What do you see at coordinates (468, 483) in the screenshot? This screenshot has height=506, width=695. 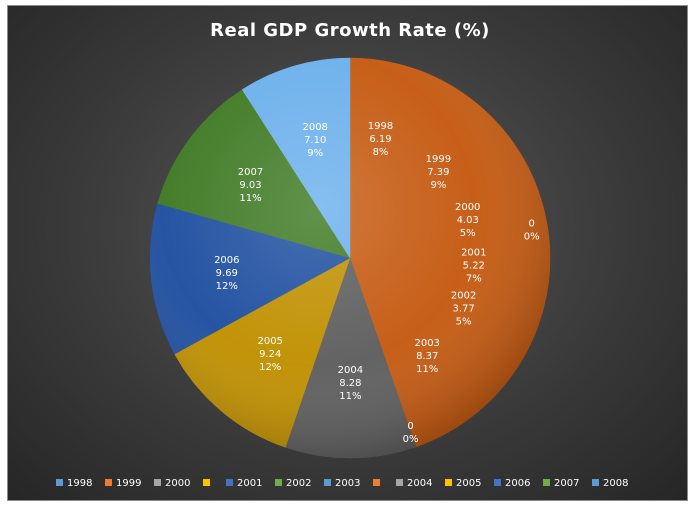 I see `legend-label: 2005` at bounding box center [468, 483].